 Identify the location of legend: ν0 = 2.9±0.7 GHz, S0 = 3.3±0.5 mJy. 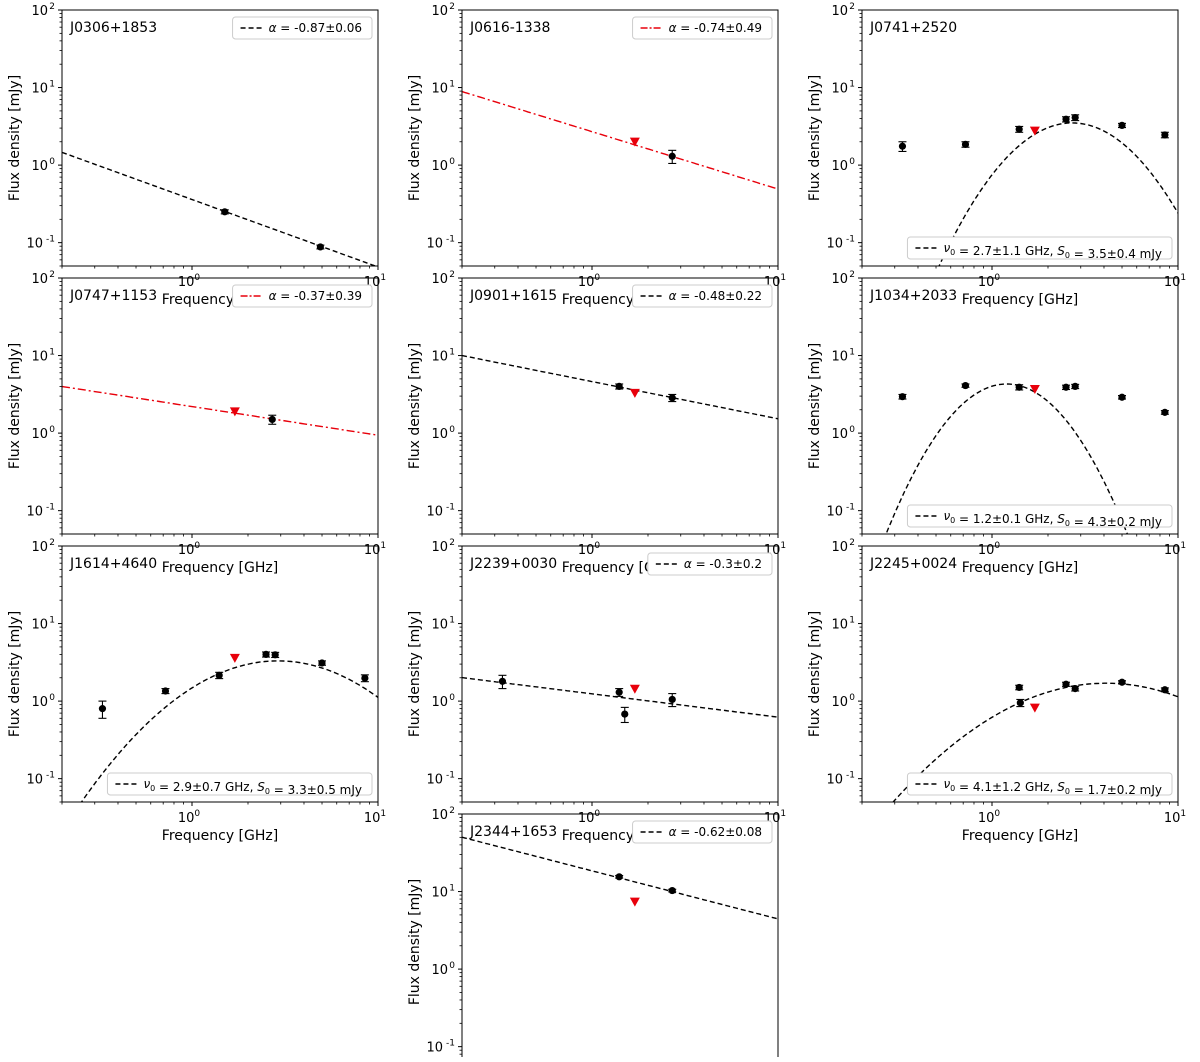
(239, 784).